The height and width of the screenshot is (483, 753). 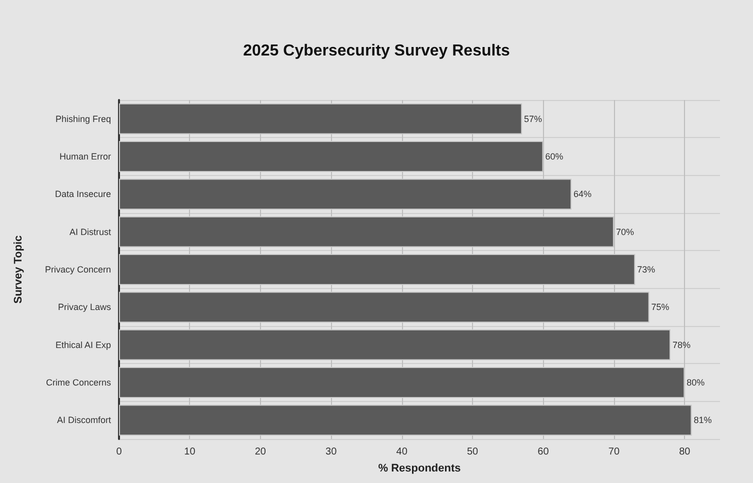 What do you see at coordinates (554, 157) in the screenshot?
I see `data-label: 60%` at bounding box center [554, 157].